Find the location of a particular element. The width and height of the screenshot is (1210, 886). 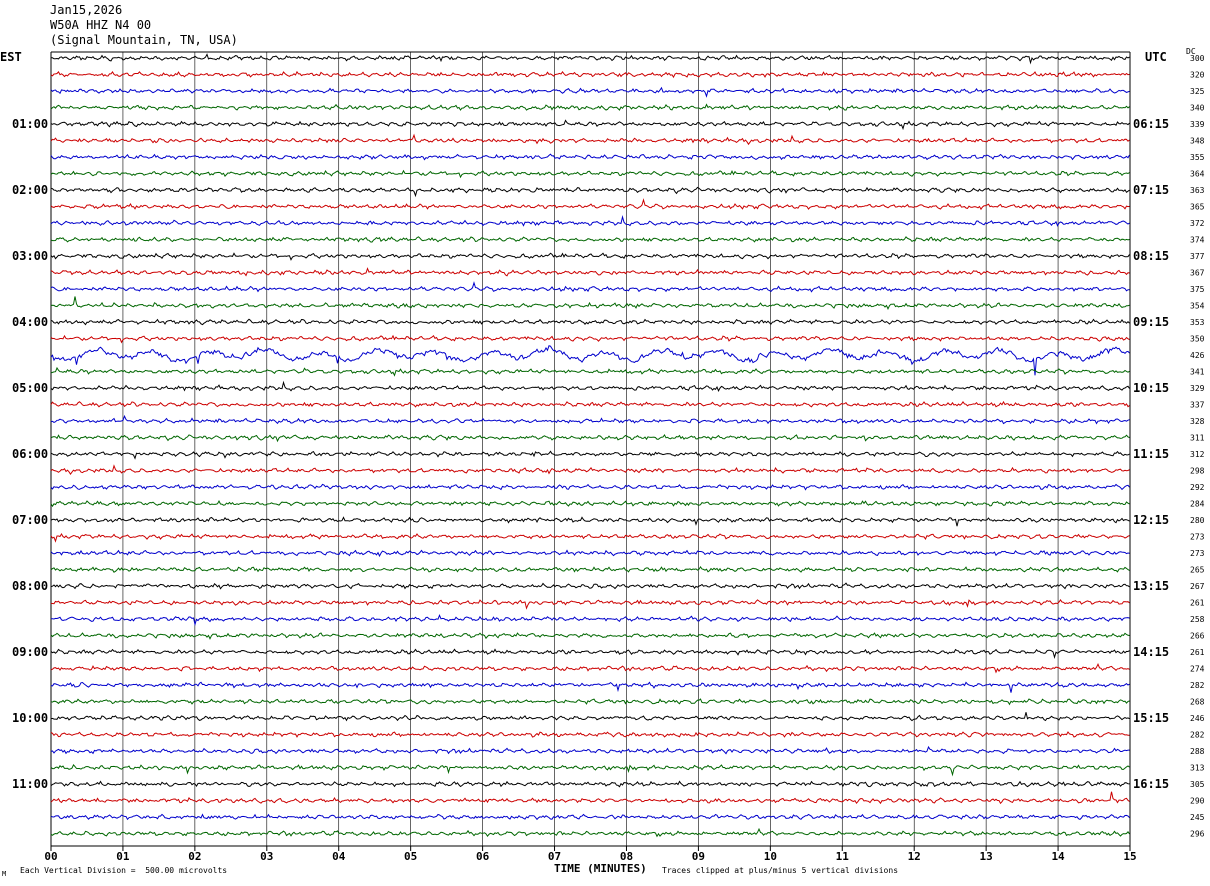

dc-value-label: 292 is located at coordinates (1197, 487).